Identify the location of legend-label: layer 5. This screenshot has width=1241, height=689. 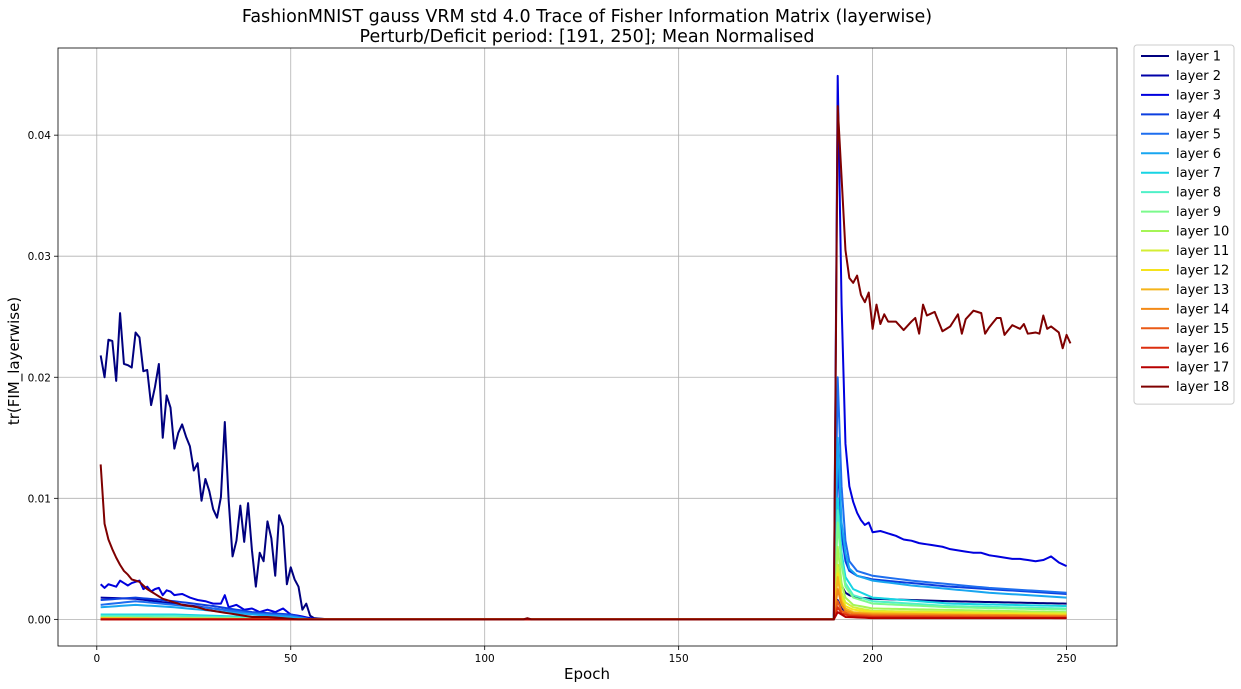
(1198, 134).